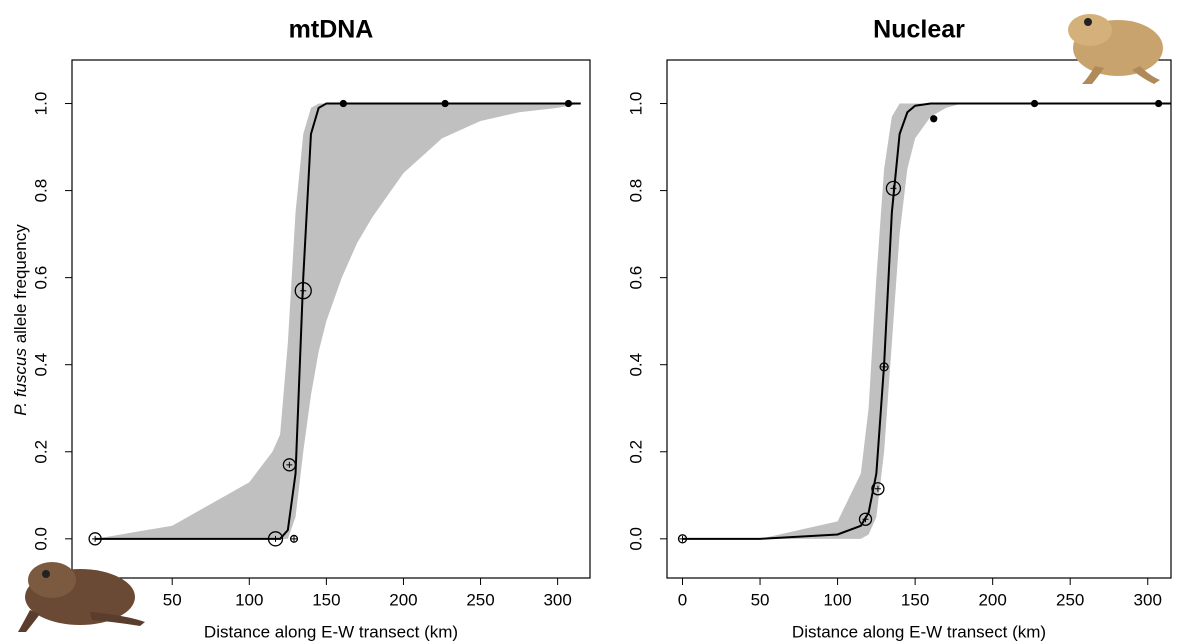 The height and width of the screenshot is (644, 1184). Describe the element at coordinates (20, 382) in the screenshot. I see `y-label-species: P. fuscus` at that location.